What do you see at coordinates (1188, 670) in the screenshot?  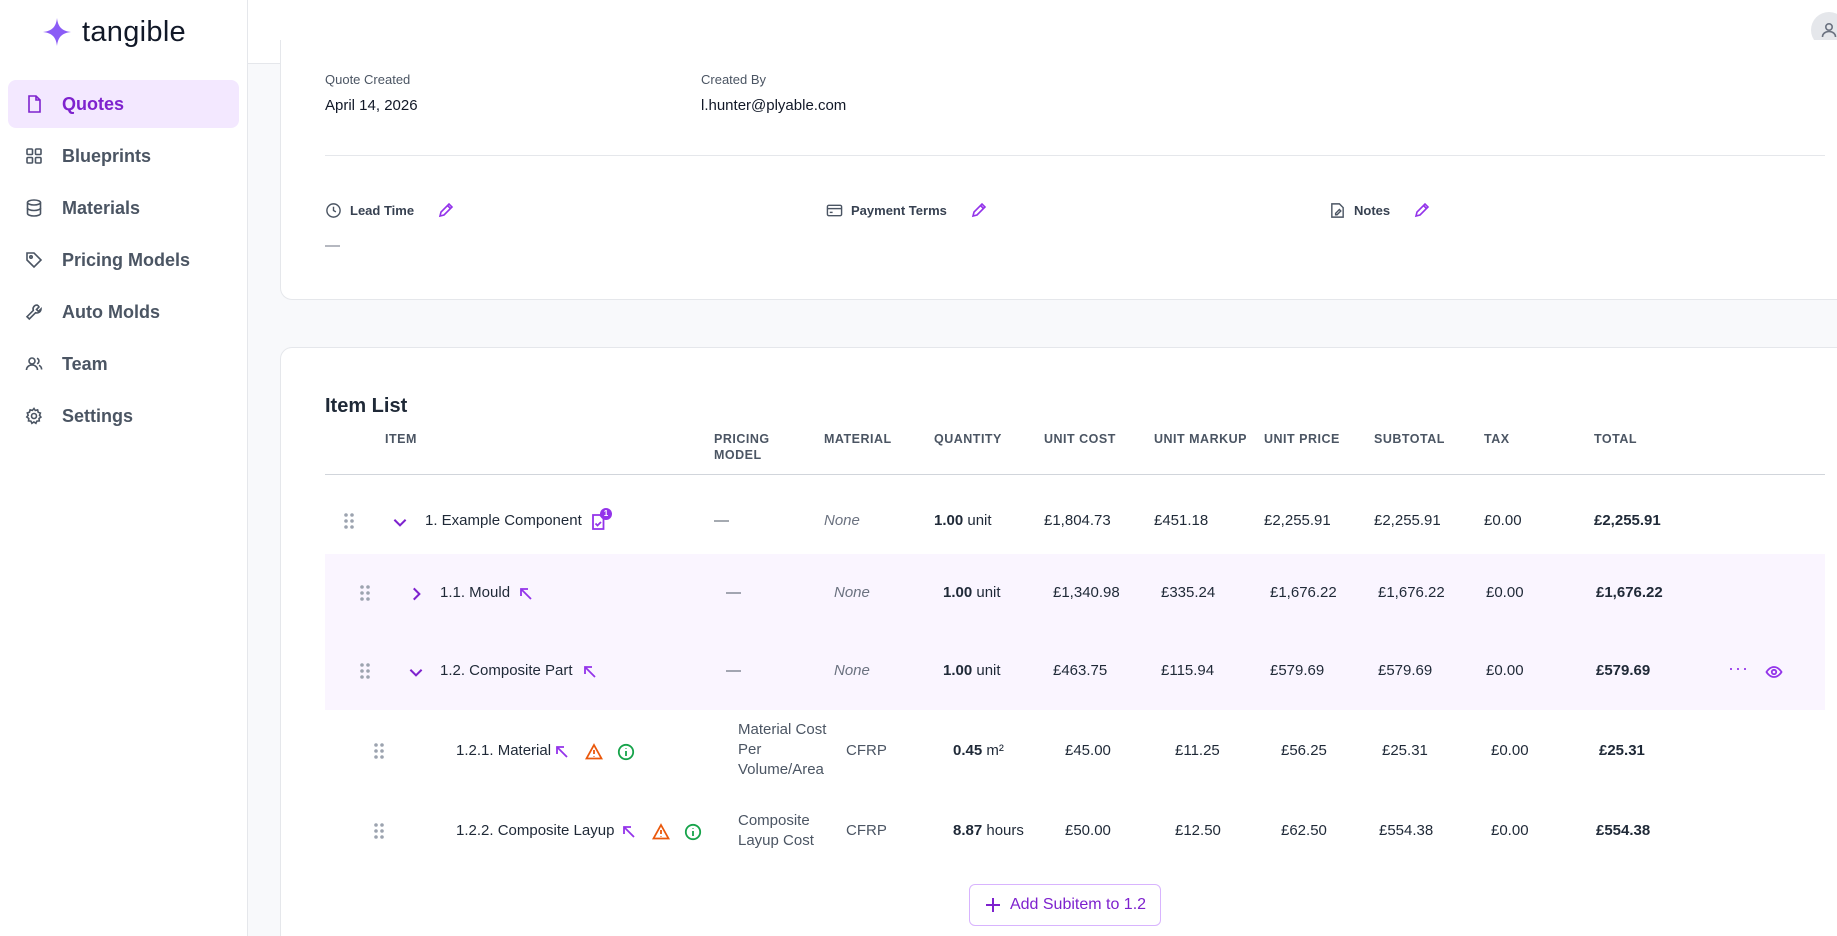 I see `unit-markup: £115.94` at bounding box center [1188, 670].